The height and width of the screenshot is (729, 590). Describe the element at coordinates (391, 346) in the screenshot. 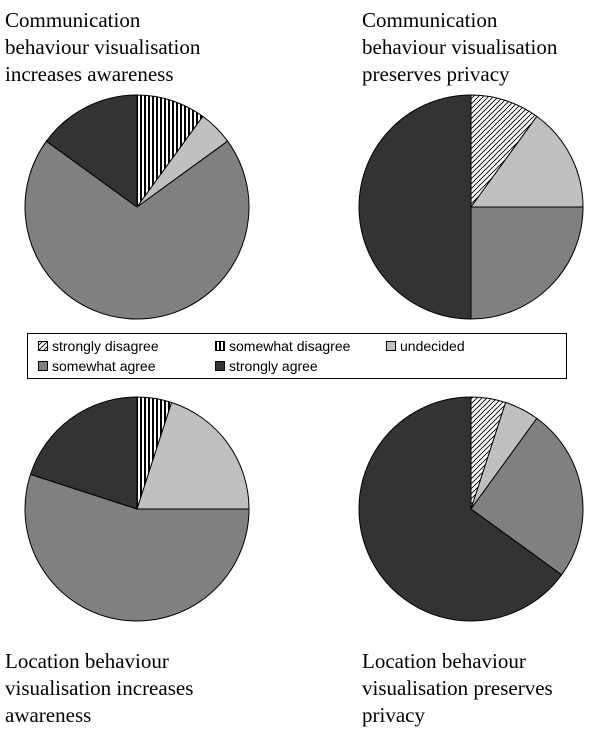

I see `legend-swatch-undecided` at that location.